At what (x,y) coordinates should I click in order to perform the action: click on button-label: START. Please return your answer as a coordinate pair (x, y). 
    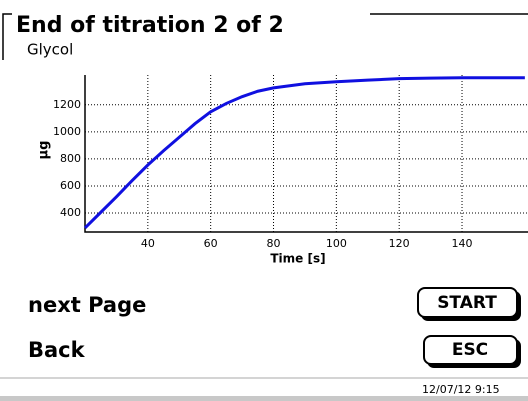
    Looking at the image, I should click on (467, 303).